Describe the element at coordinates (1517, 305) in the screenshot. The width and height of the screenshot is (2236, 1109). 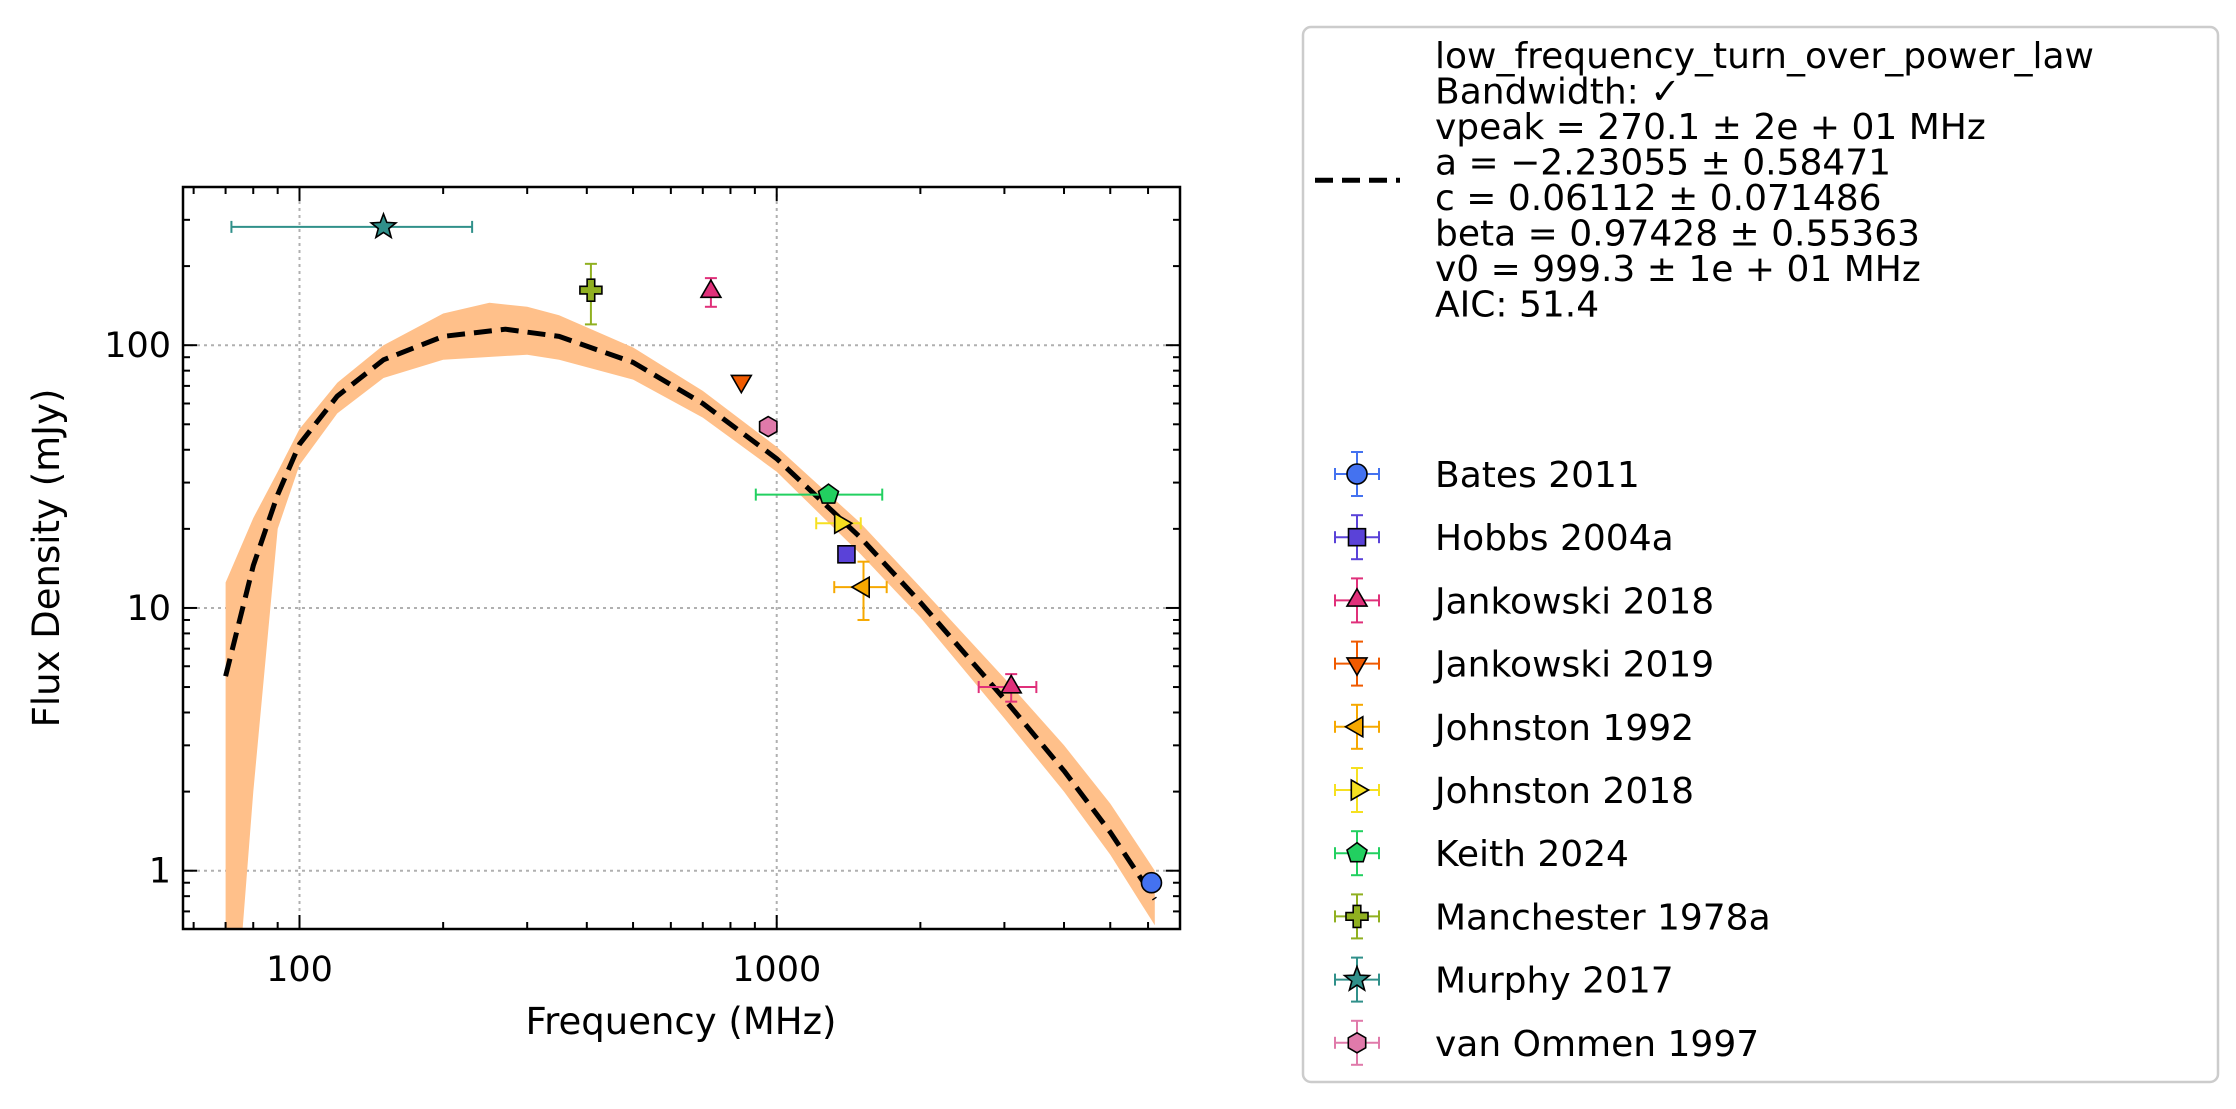
I see `legend-fit-label-line: AIC: 51.4` at that location.